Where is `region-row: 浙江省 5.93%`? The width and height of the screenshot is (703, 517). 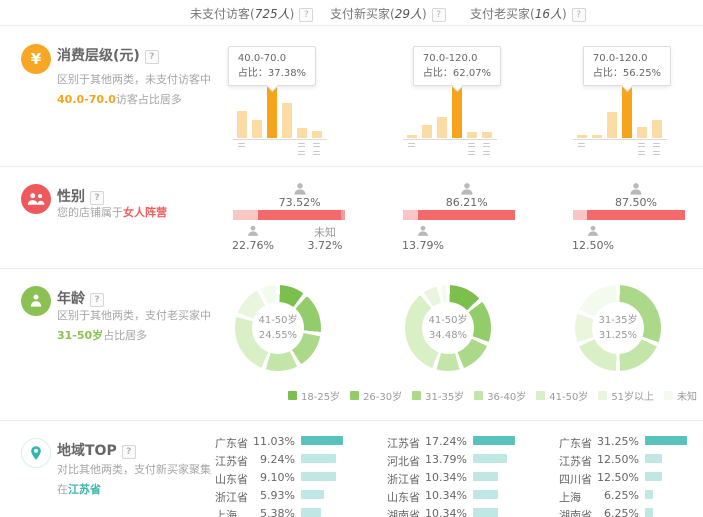
region-row: 浙江省 5.93% is located at coordinates (290, 496).